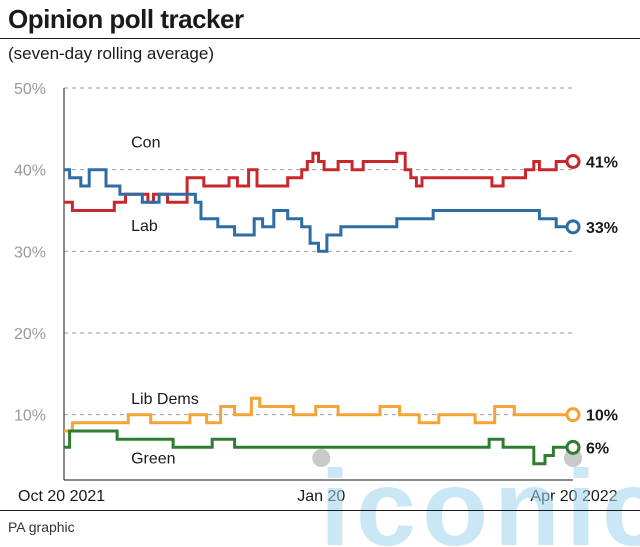 This screenshot has height=547, width=640. I want to click on series-label-lab: Lab, so click(144, 226).